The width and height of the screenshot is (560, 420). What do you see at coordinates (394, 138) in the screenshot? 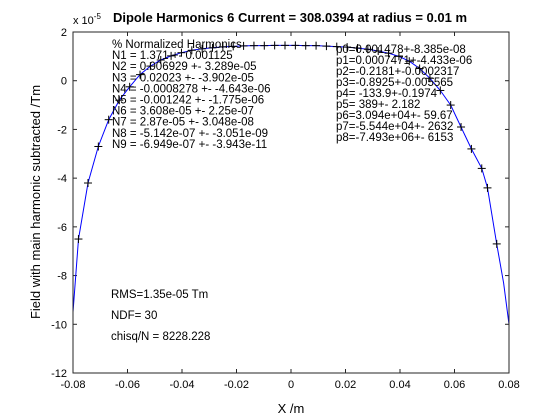
I see `parameter-line: p8=-7.493e+06+- 6153` at bounding box center [394, 138].